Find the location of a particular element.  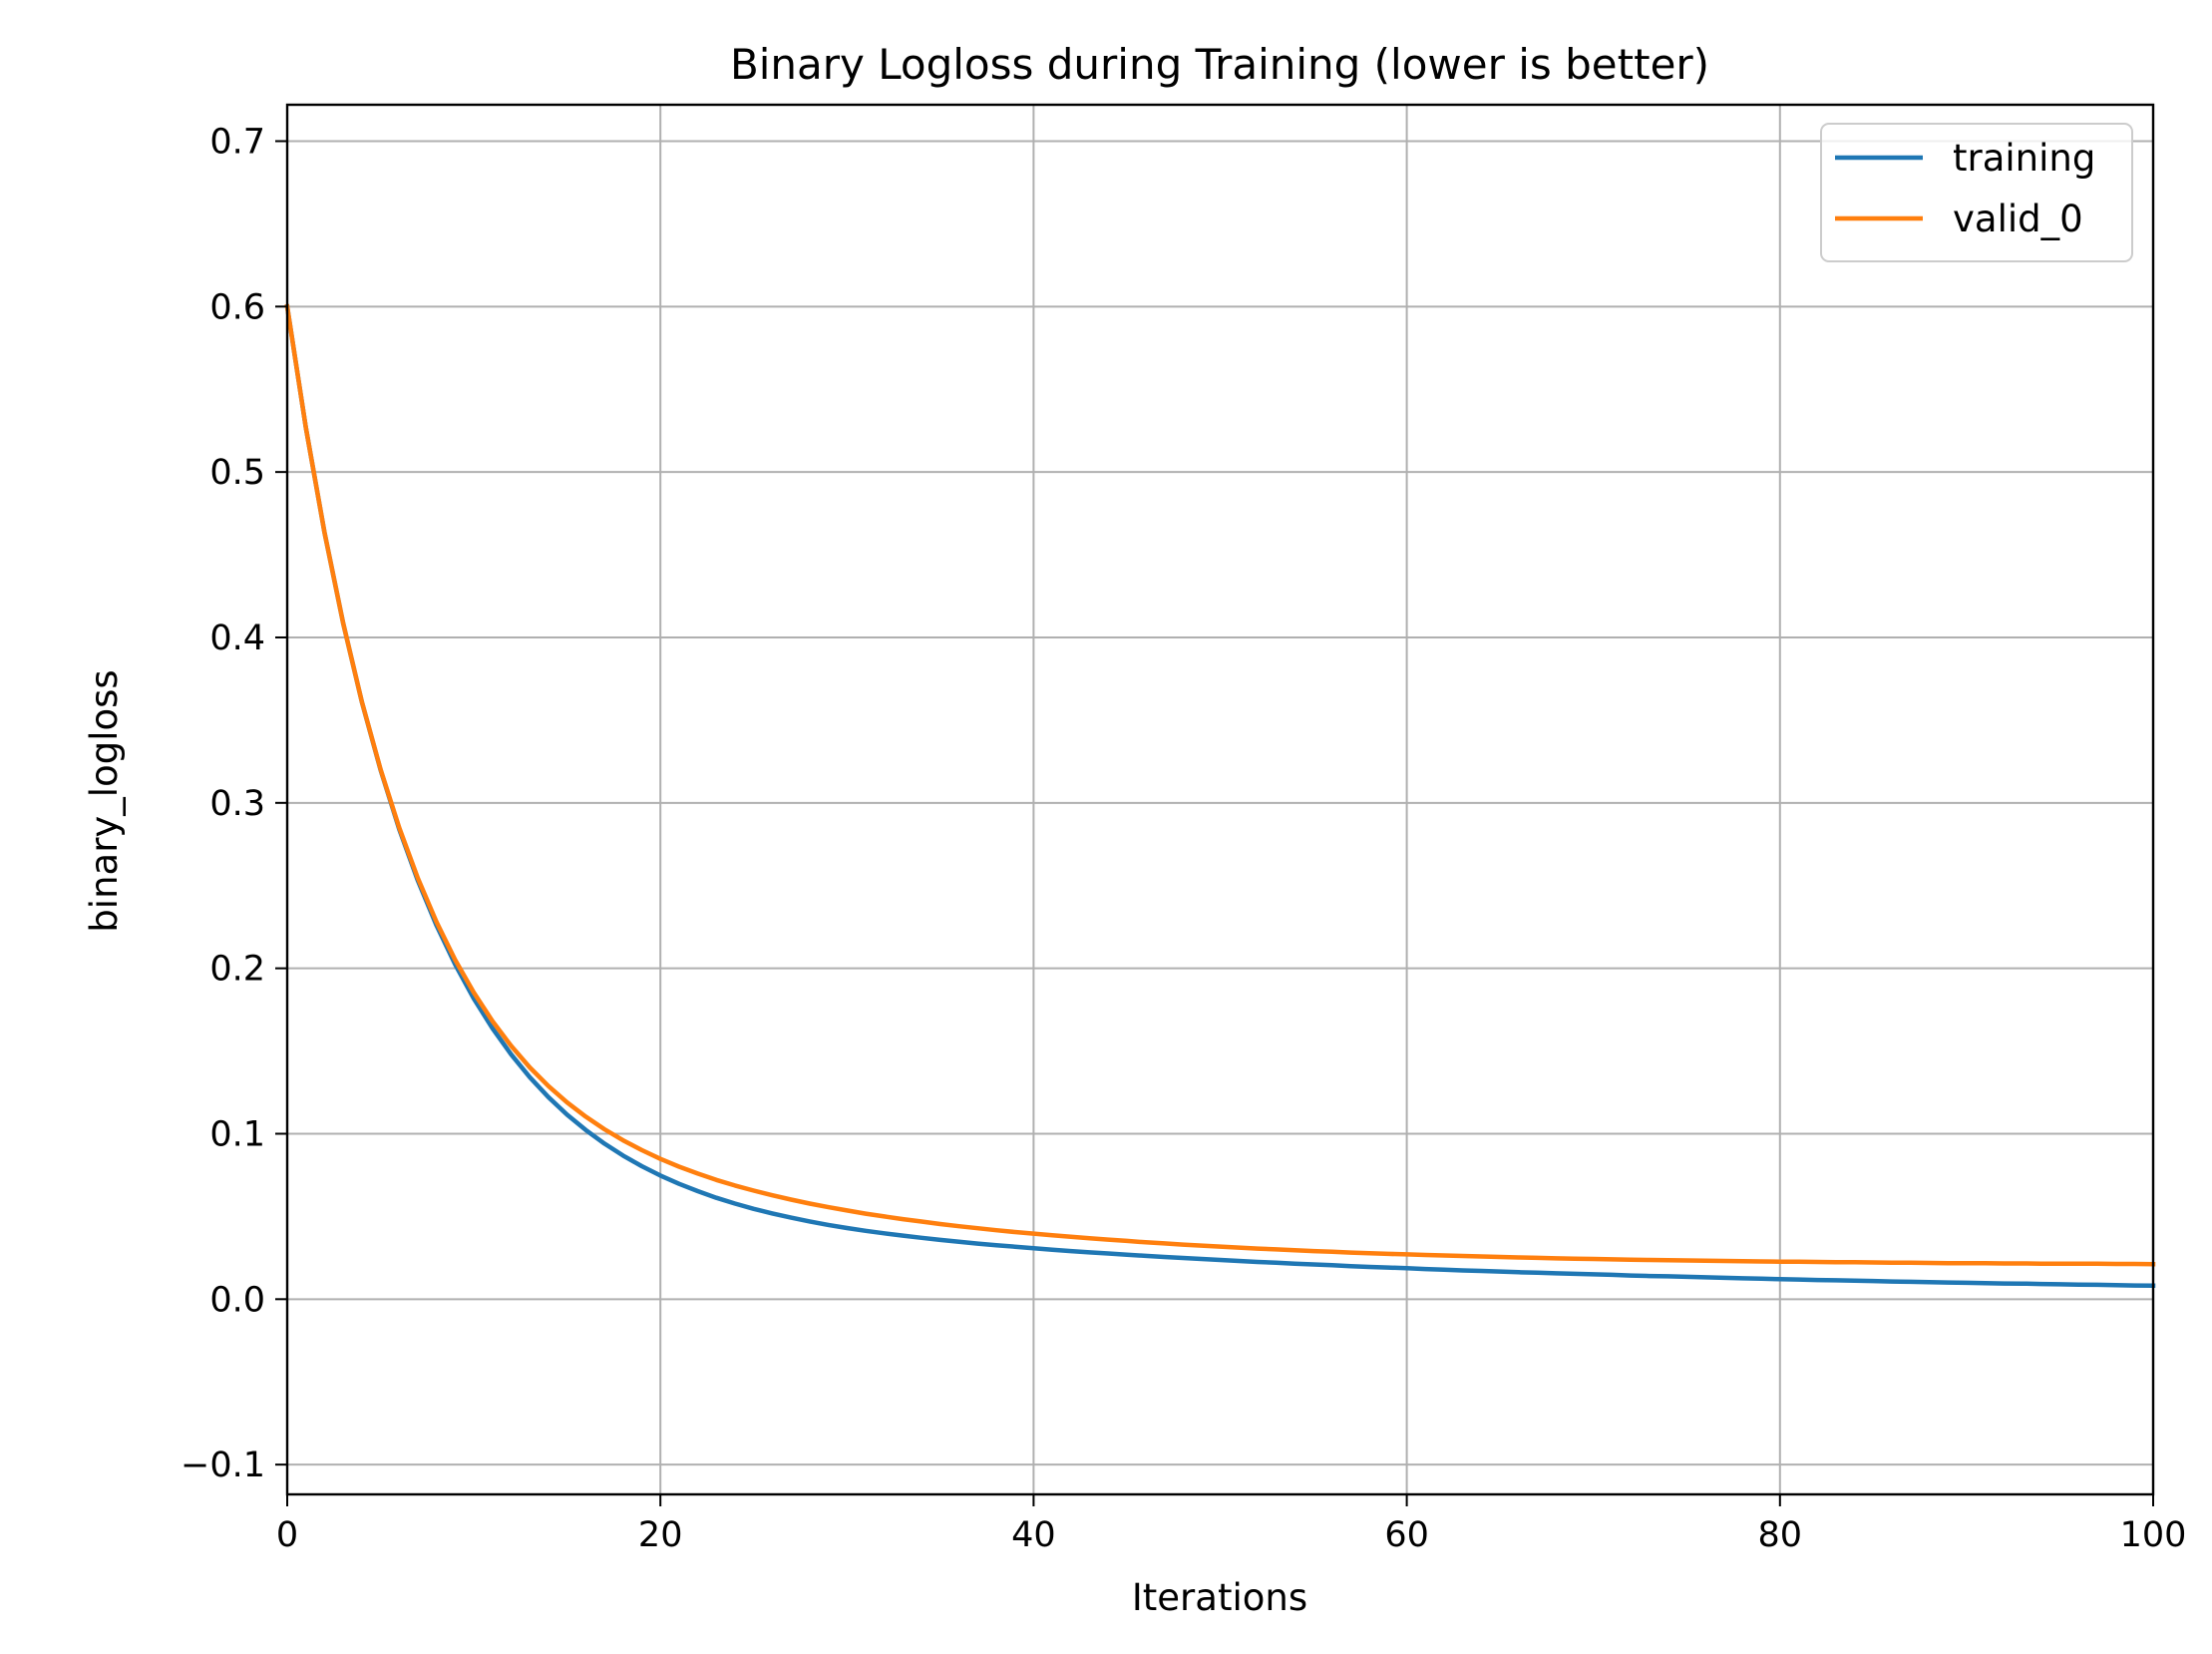

y-tick-label: 0.7 is located at coordinates (237, 142).